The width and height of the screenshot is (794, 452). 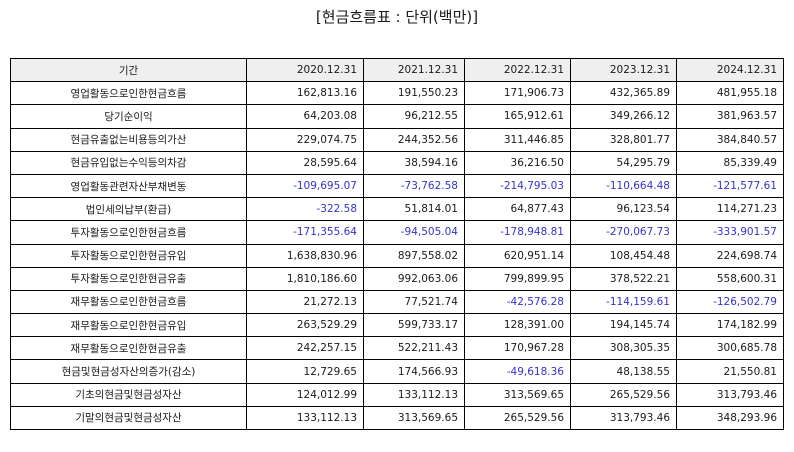 What do you see at coordinates (128, 162) in the screenshot?
I see `row-label: 현금유입없는수익등의차감` at bounding box center [128, 162].